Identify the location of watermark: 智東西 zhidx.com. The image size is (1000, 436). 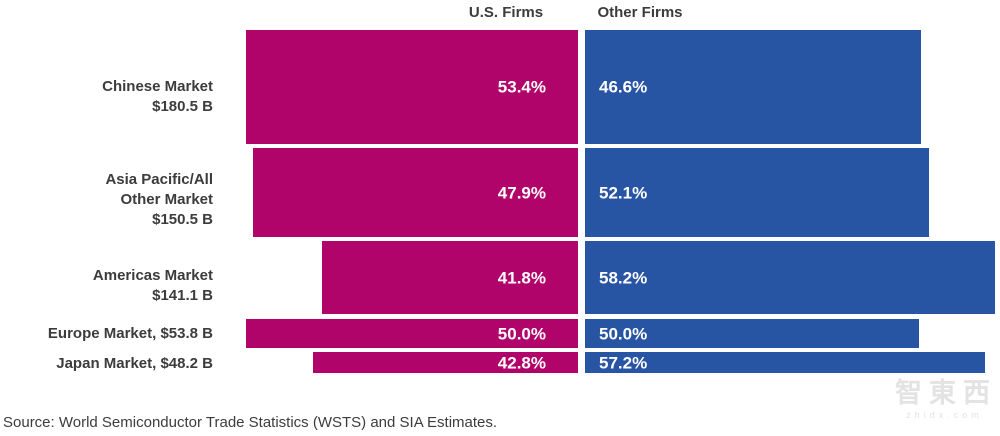
(942, 399).